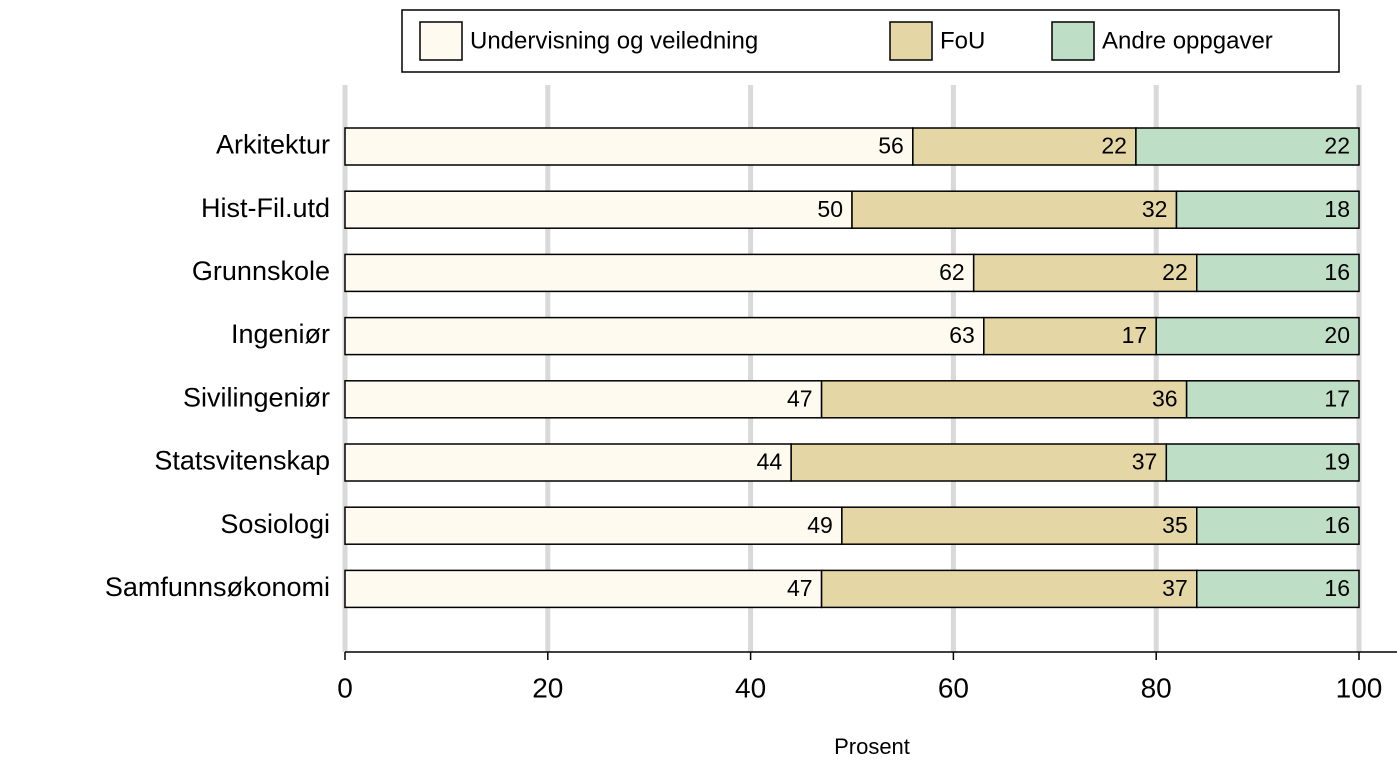 This screenshot has width=1397, height=762. Describe the element at coordinates (1175, 525) in the screenshot. I see `data-label: 35` at that location.